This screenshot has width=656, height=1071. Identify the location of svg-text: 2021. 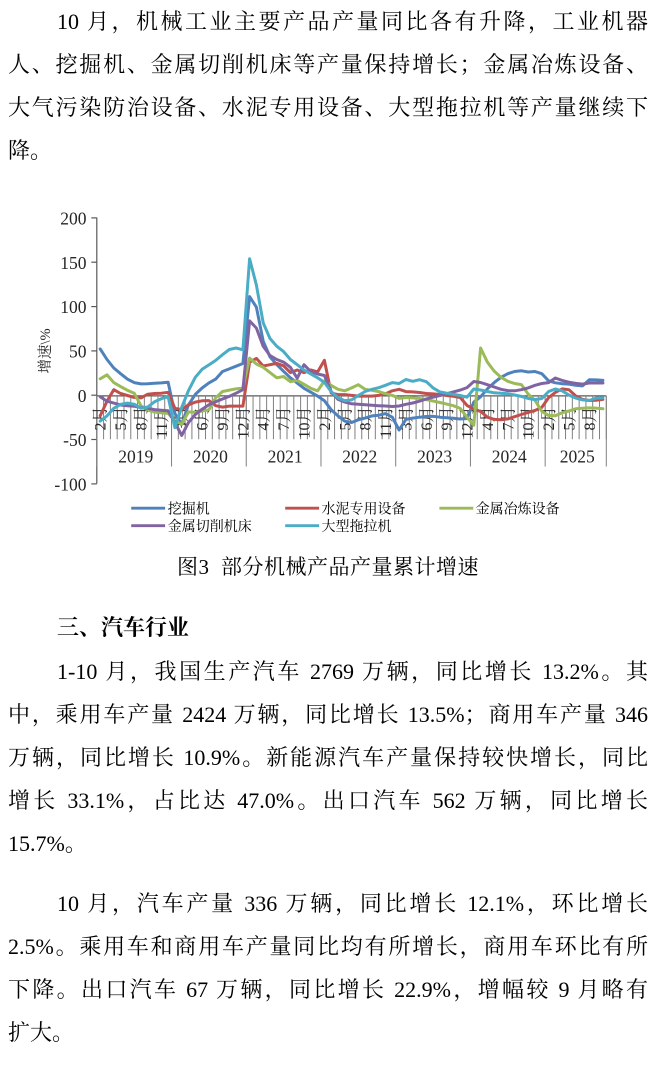
(285, 457).